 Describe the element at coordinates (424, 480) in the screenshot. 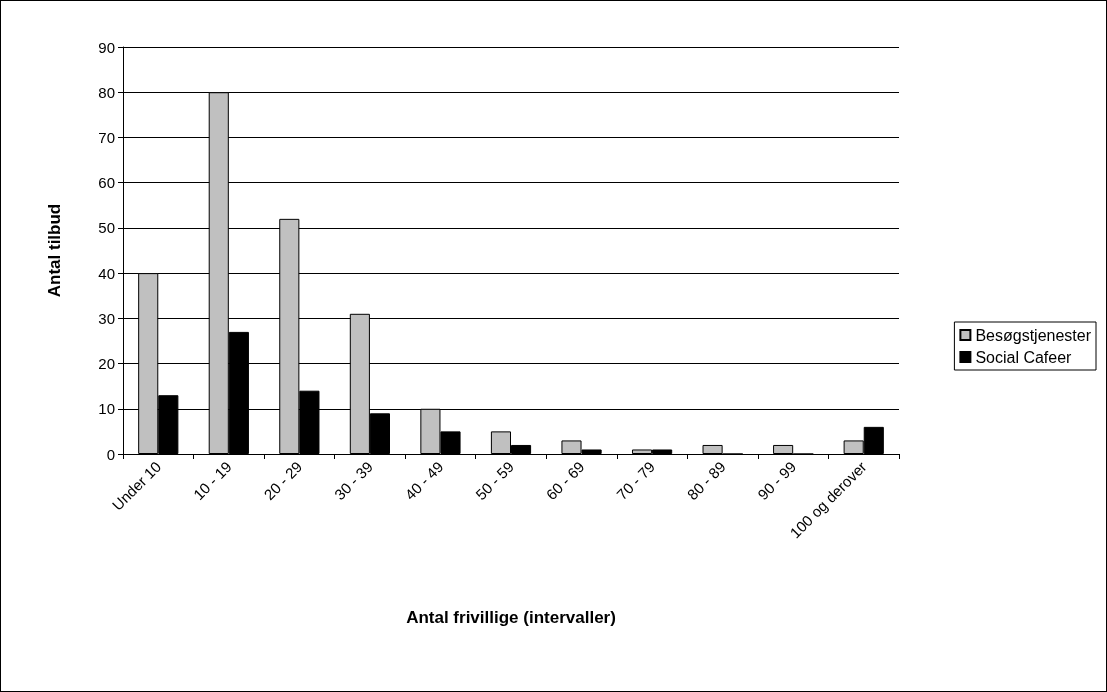

I see `x-tick-label: 40 - 49` at that location.